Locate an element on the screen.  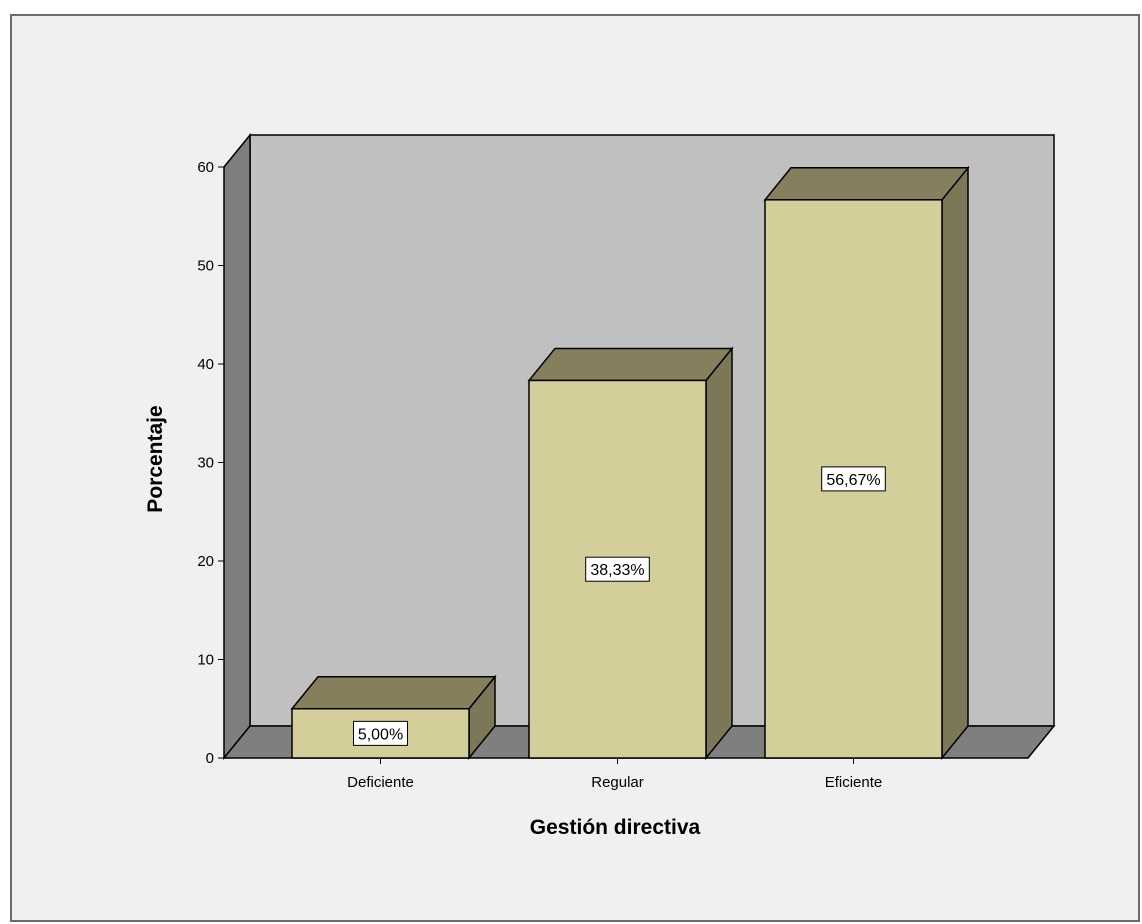
y-axis: 0 10 20 30 40 50 60 is located at coordinates (211, 463).